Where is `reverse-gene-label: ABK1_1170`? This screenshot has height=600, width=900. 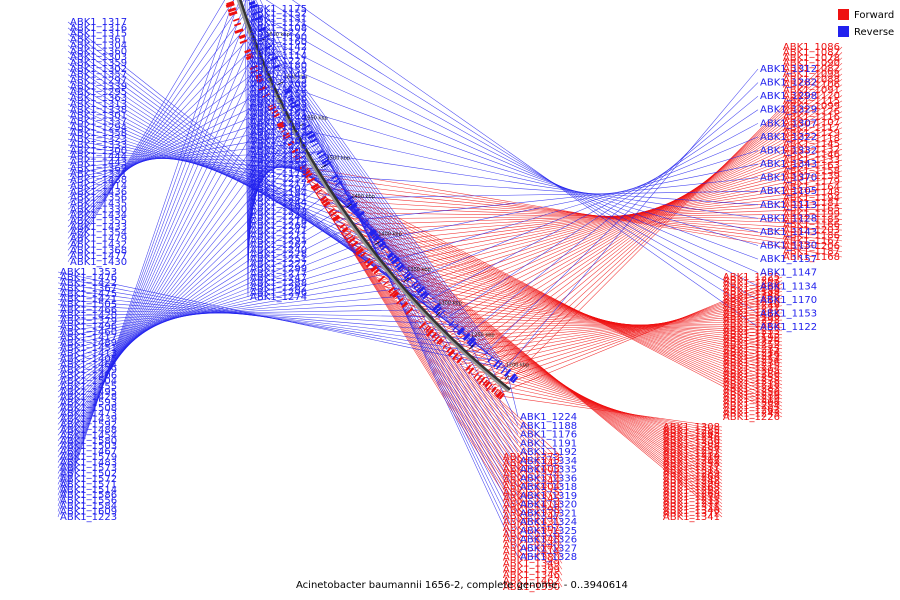 reverse-gene-label: ABK1_1170 is located at coordinates (788, 300).